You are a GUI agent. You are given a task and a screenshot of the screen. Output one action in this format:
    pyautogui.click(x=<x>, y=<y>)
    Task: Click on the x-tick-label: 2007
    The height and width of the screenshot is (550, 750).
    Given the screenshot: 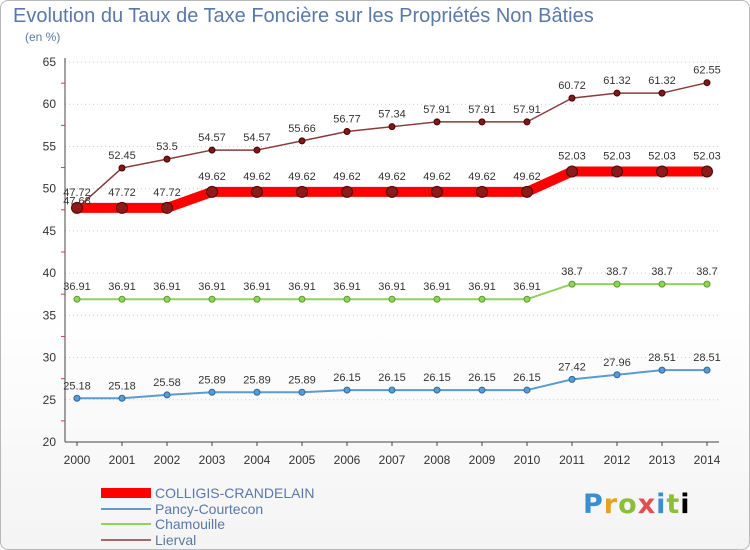 What is the action you would take?
    pyautogui.click(x=392, y=460)
    